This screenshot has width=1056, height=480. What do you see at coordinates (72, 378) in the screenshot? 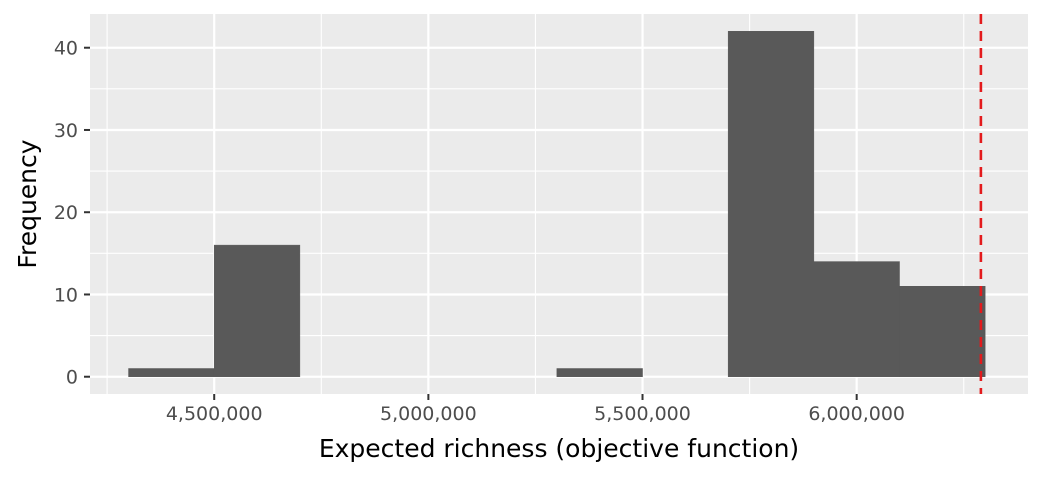
I see `y-tick-label: 0` at bounding box center [72, 378].